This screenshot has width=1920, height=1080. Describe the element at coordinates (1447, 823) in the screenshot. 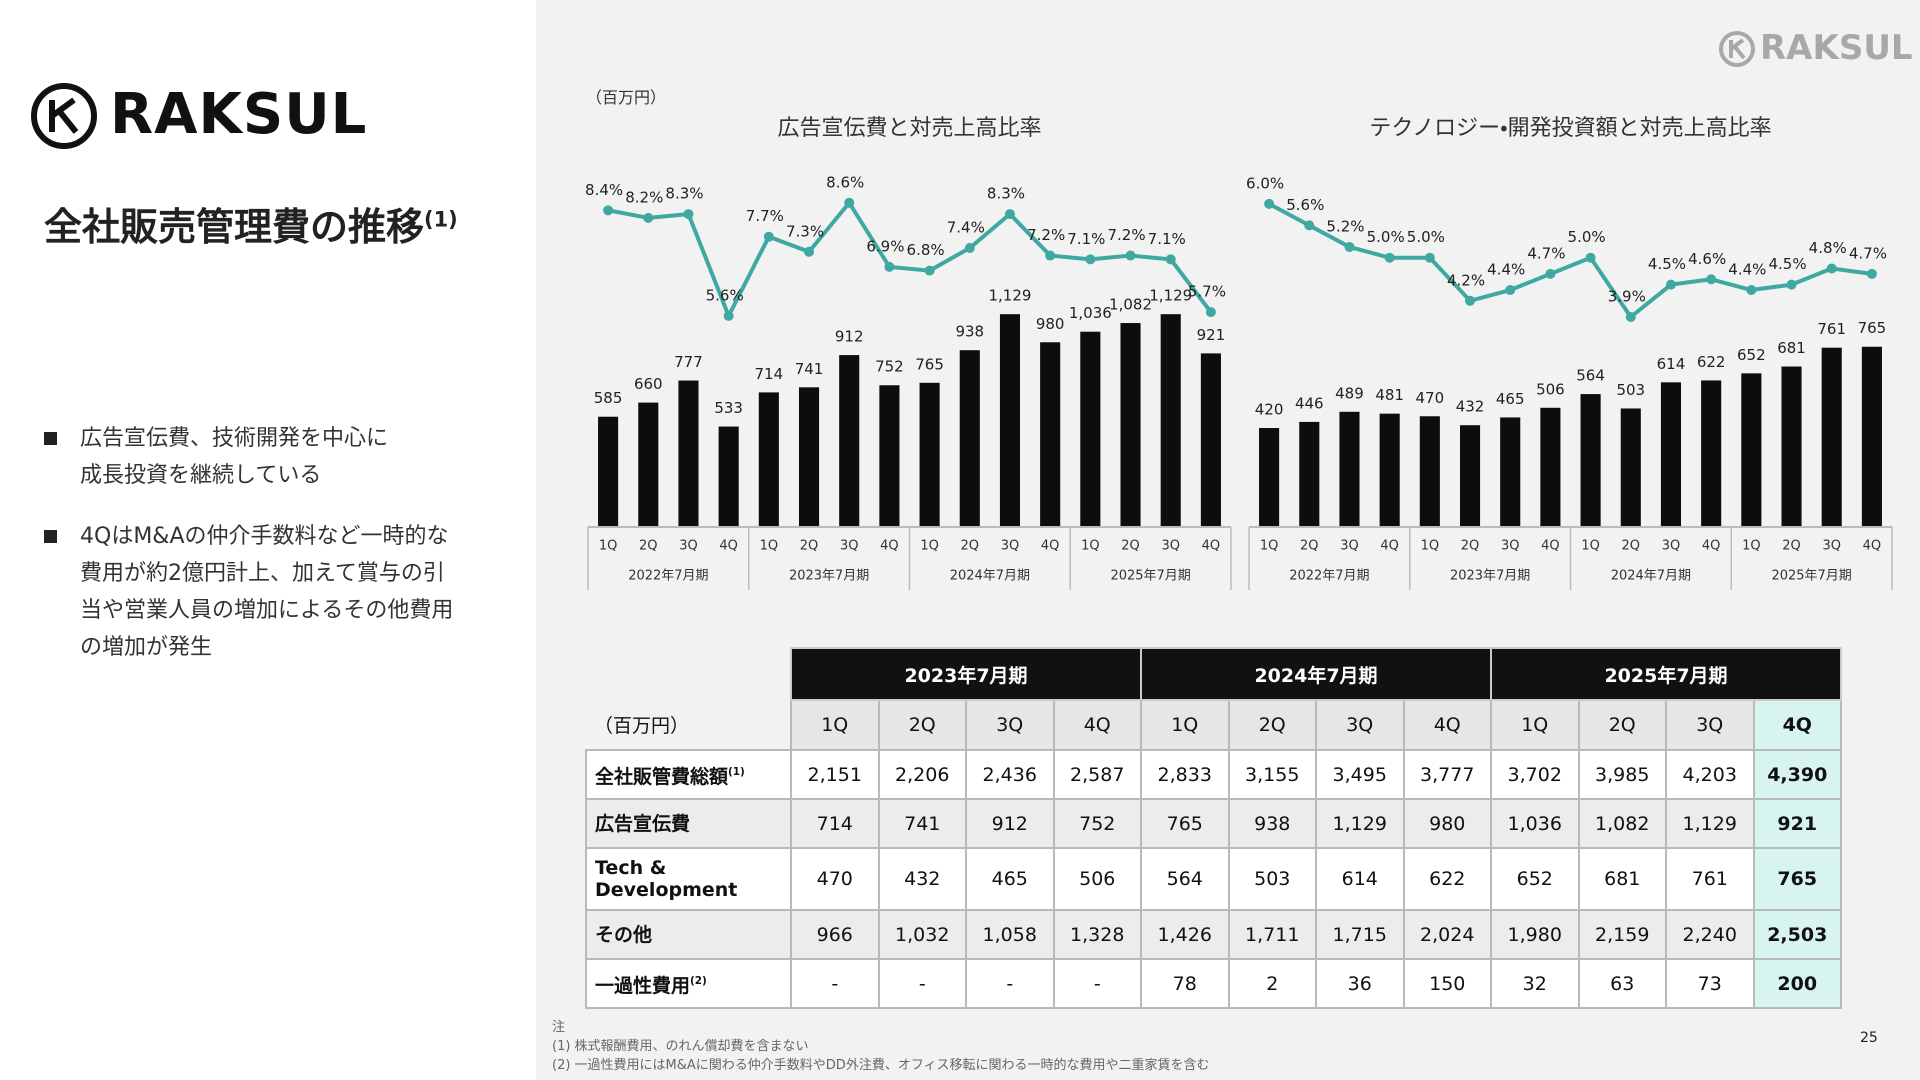

I see `table-cell: 980` at that location.